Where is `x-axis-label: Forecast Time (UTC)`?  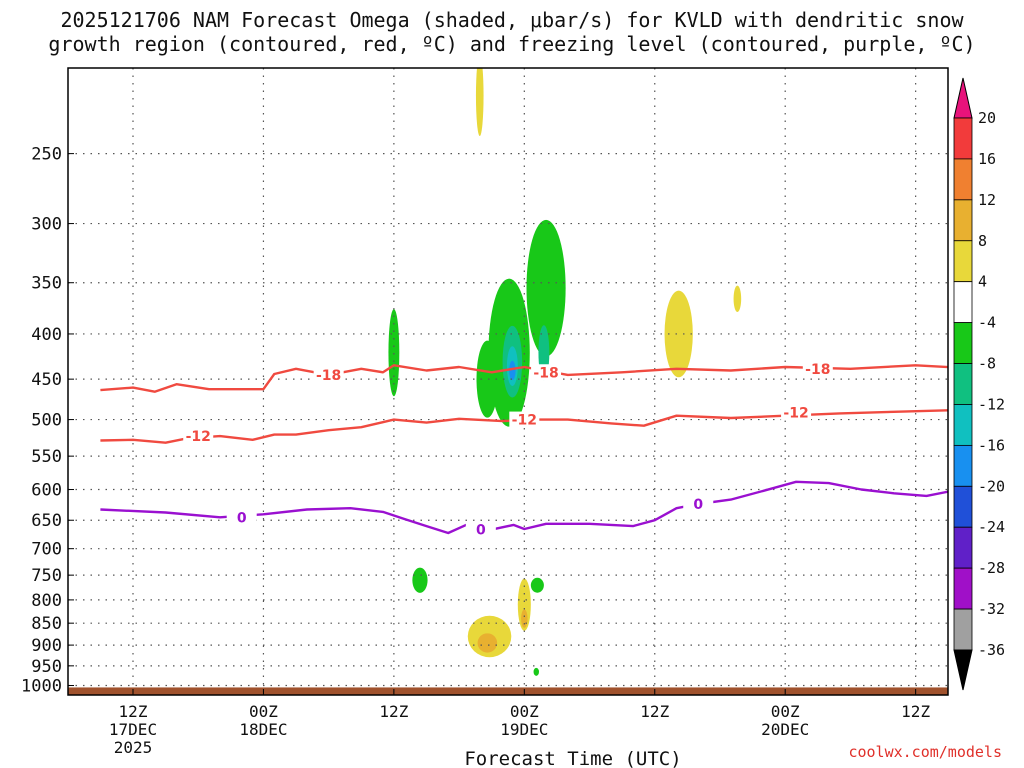 x-axis-label: Forecast Time (UTC) is located at coordinates (572, 758).